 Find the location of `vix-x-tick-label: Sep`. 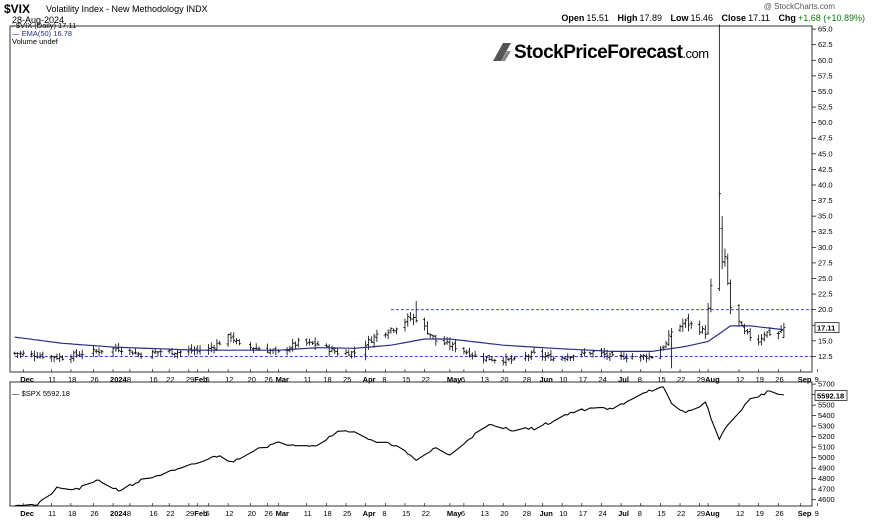

vix-x-tick-label: Sep is located at coordinates (805, 379).